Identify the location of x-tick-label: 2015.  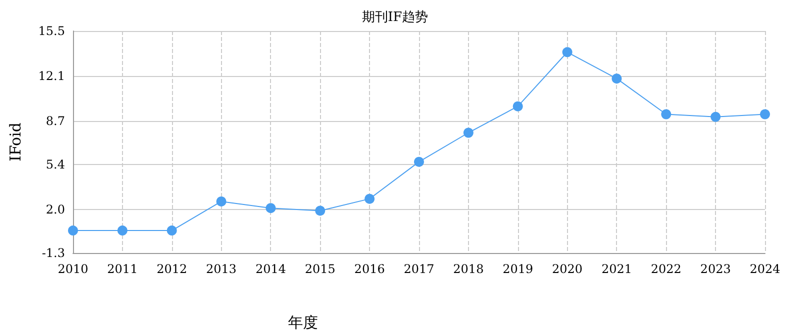
(320, 269).